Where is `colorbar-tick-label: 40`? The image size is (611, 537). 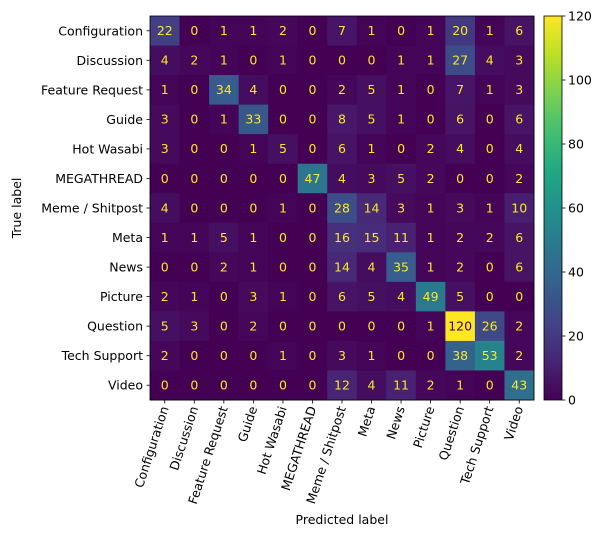
colorbar-tick-label: 40 is located at coordinates (576, 272).